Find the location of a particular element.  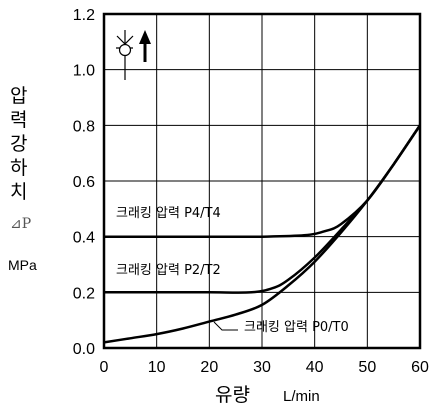

y-axis-unit: MPa is located at coordinates (22, 265).